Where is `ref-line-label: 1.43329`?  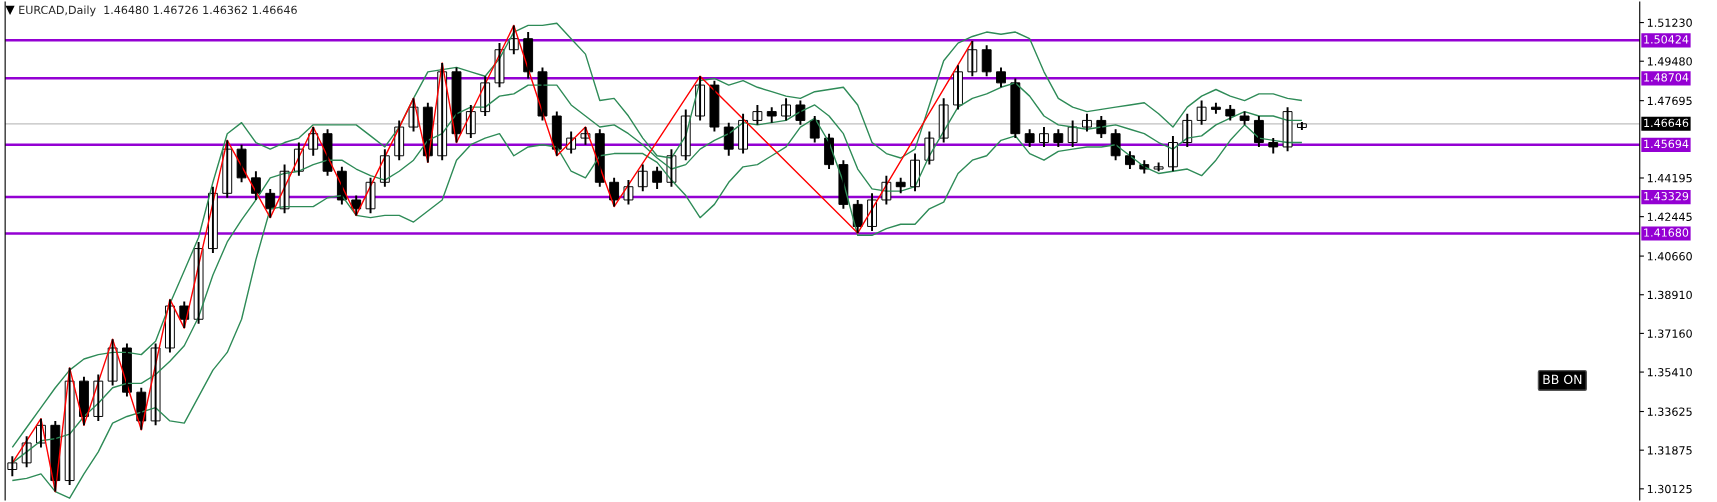 ref-line-label: 1.43329 is located at coordinates (1666, 196).